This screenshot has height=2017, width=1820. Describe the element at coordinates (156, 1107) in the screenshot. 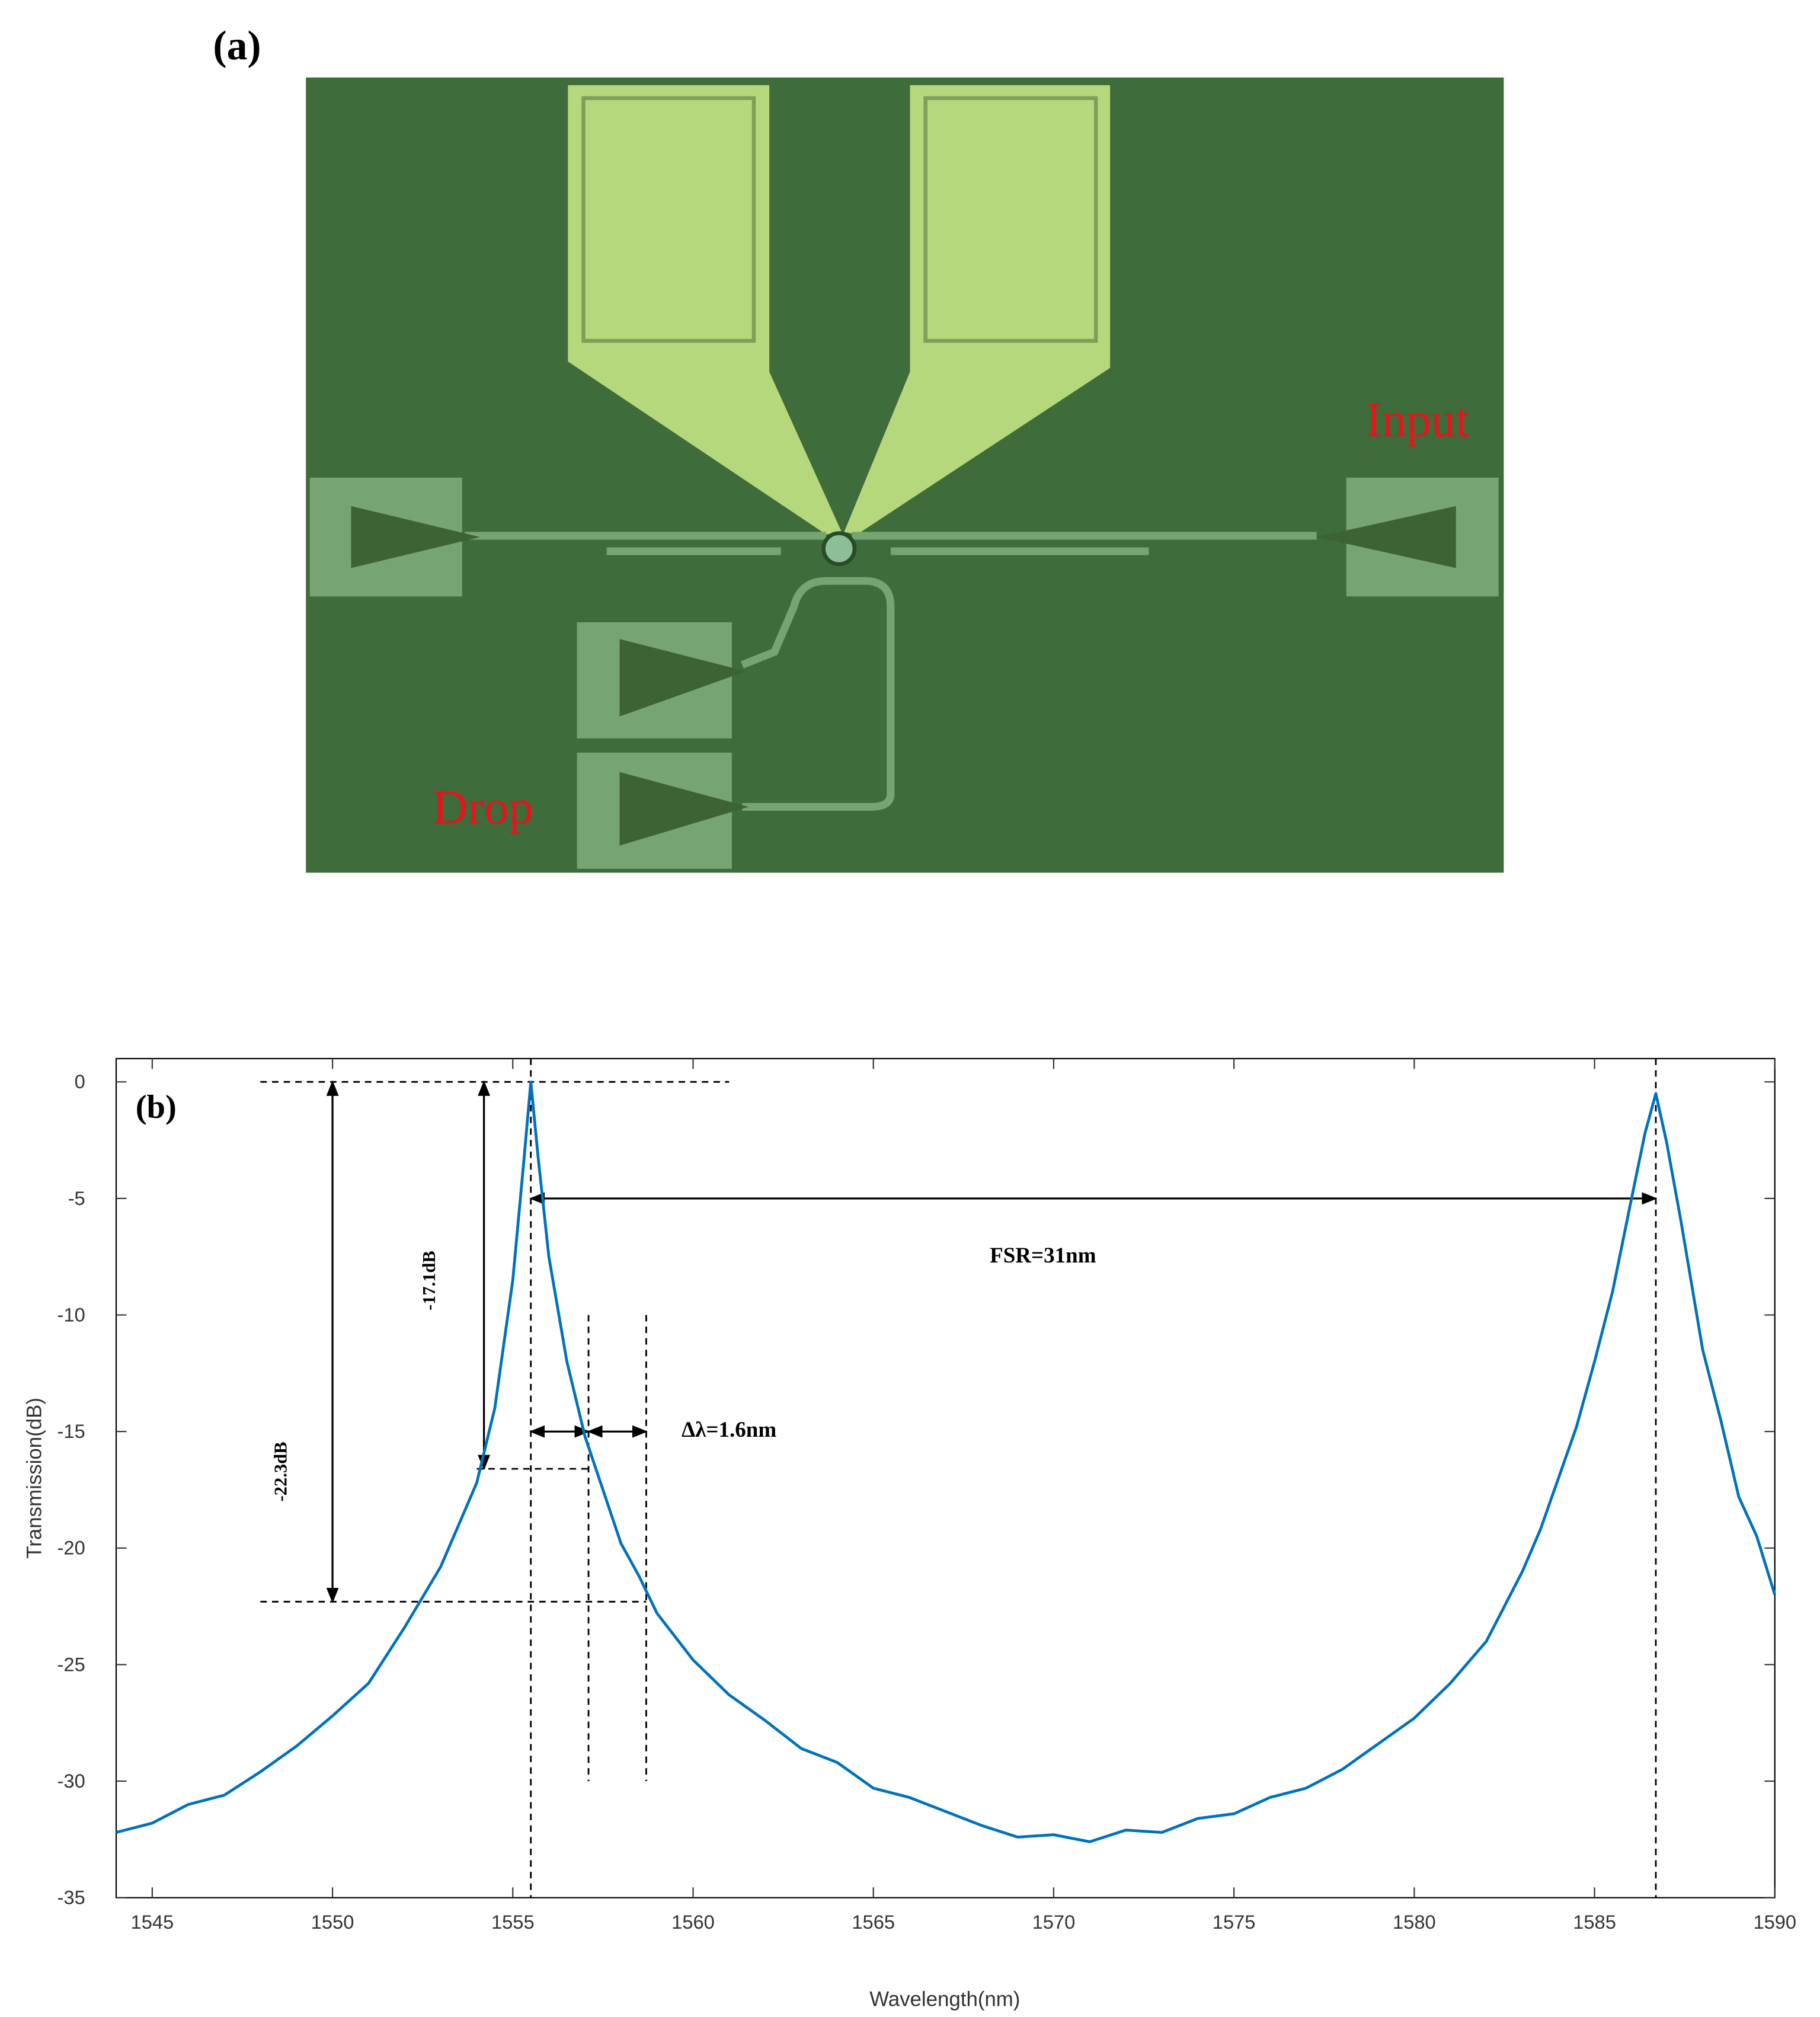

I see `panel-label: (b)` at that location.